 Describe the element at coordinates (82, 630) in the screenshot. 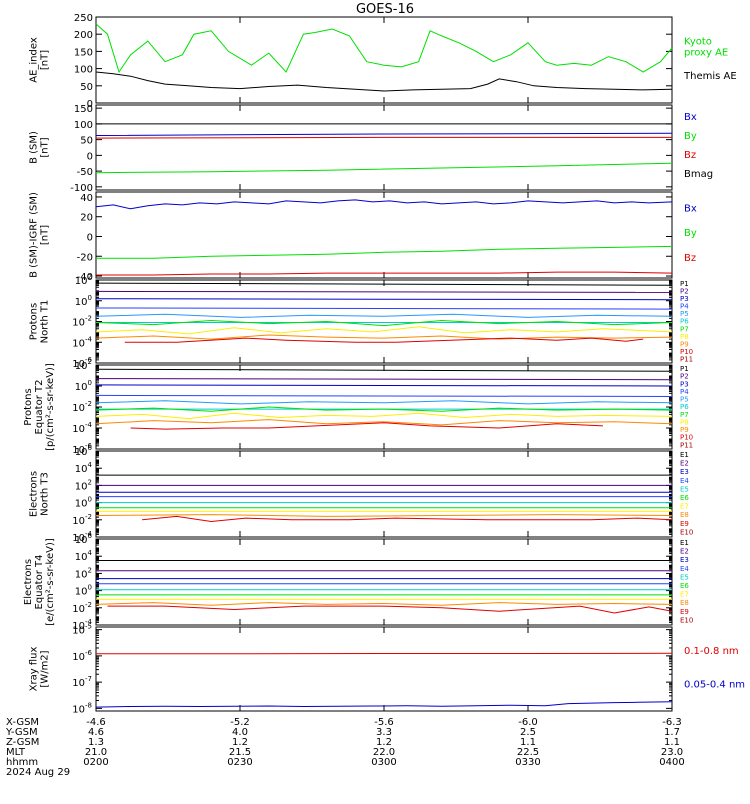

I see `y-tick-label: 10⁻⁵` at that location.